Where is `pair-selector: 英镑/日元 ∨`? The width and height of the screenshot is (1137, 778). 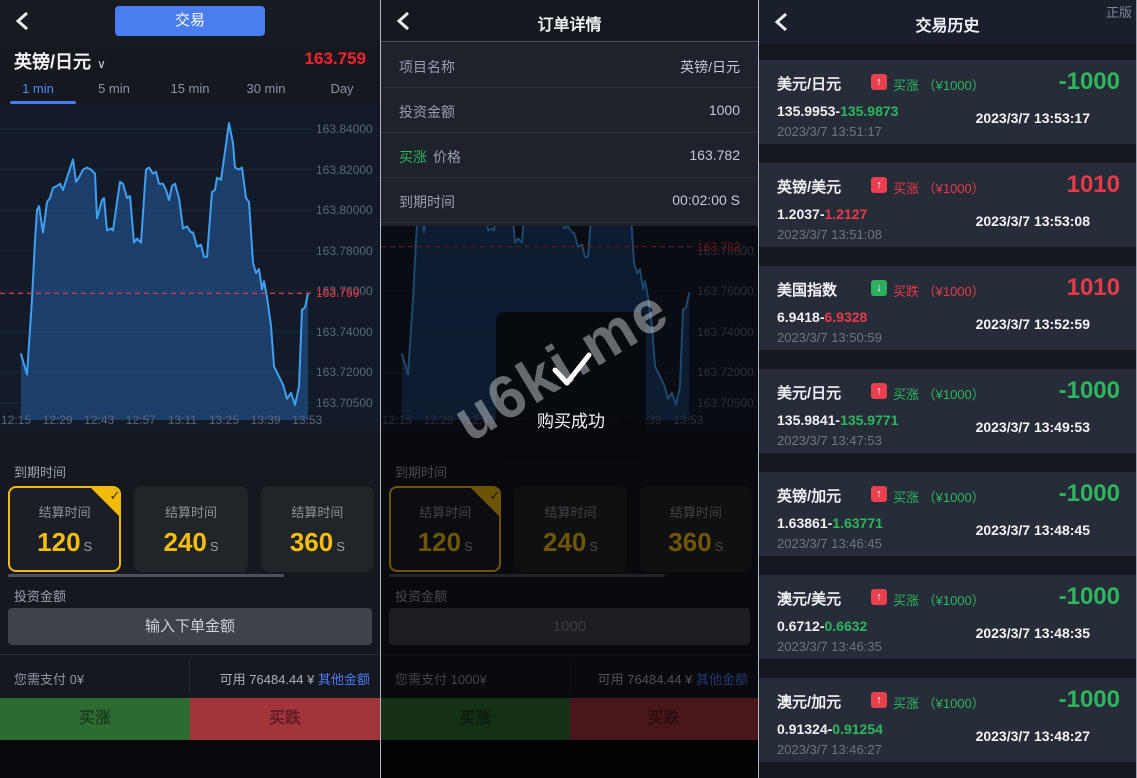 pair-selector: 英镑/日元 ∨ is located at coordinates (60, 61).